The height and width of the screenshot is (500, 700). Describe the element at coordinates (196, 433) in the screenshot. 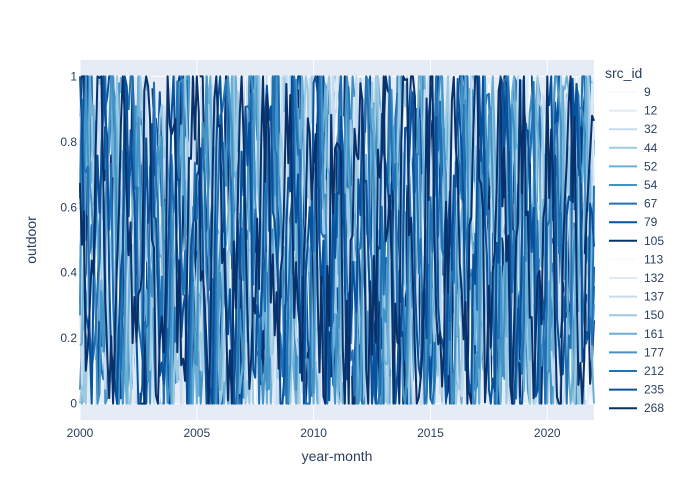

I see `x-tick-label: 2005` at that location.